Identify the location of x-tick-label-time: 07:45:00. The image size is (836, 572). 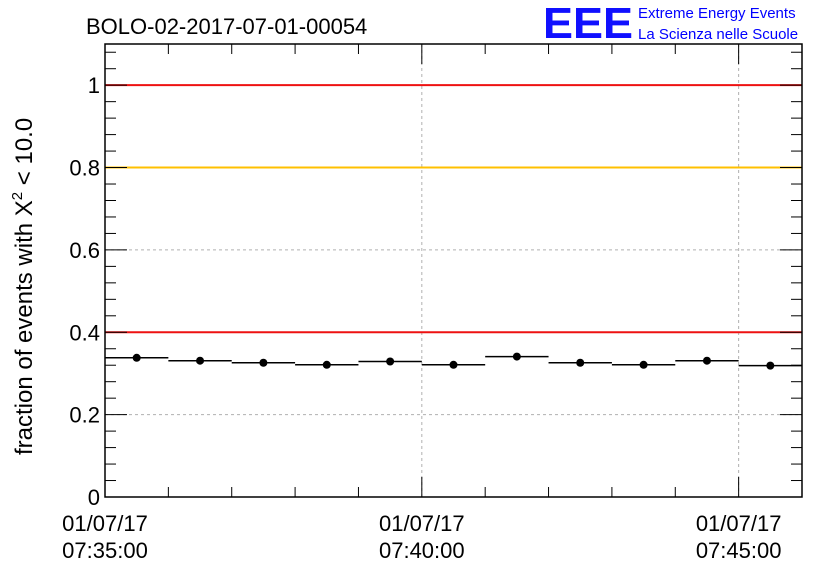
(739, 550).